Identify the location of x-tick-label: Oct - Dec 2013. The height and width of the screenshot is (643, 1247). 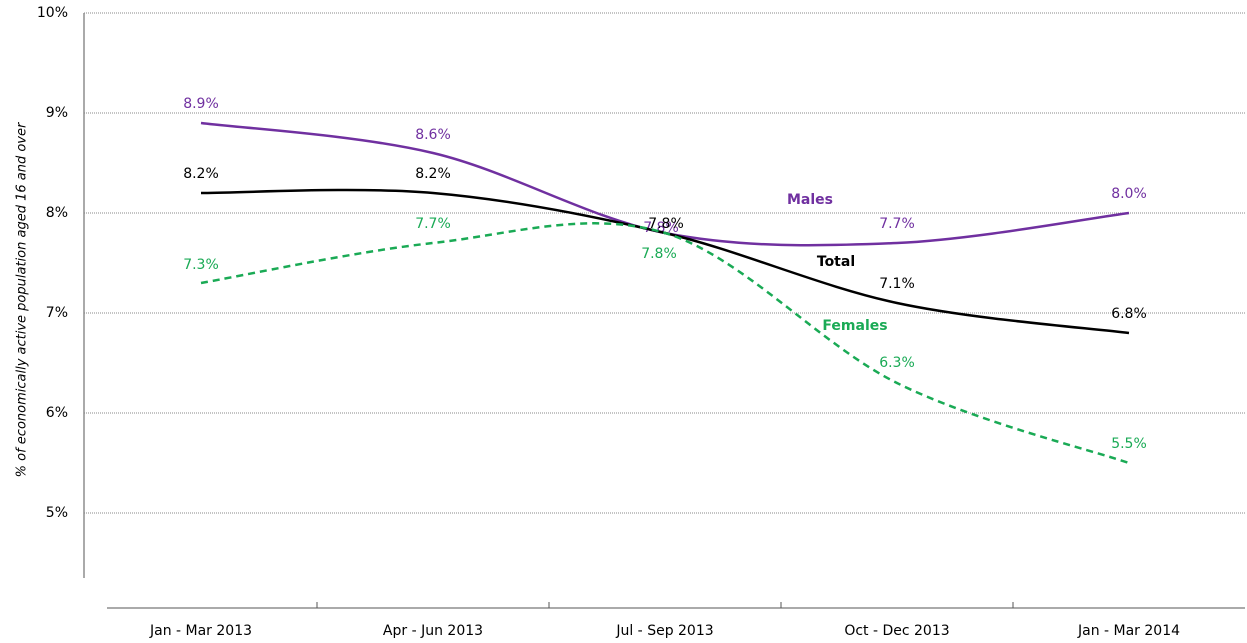
(896, 631).